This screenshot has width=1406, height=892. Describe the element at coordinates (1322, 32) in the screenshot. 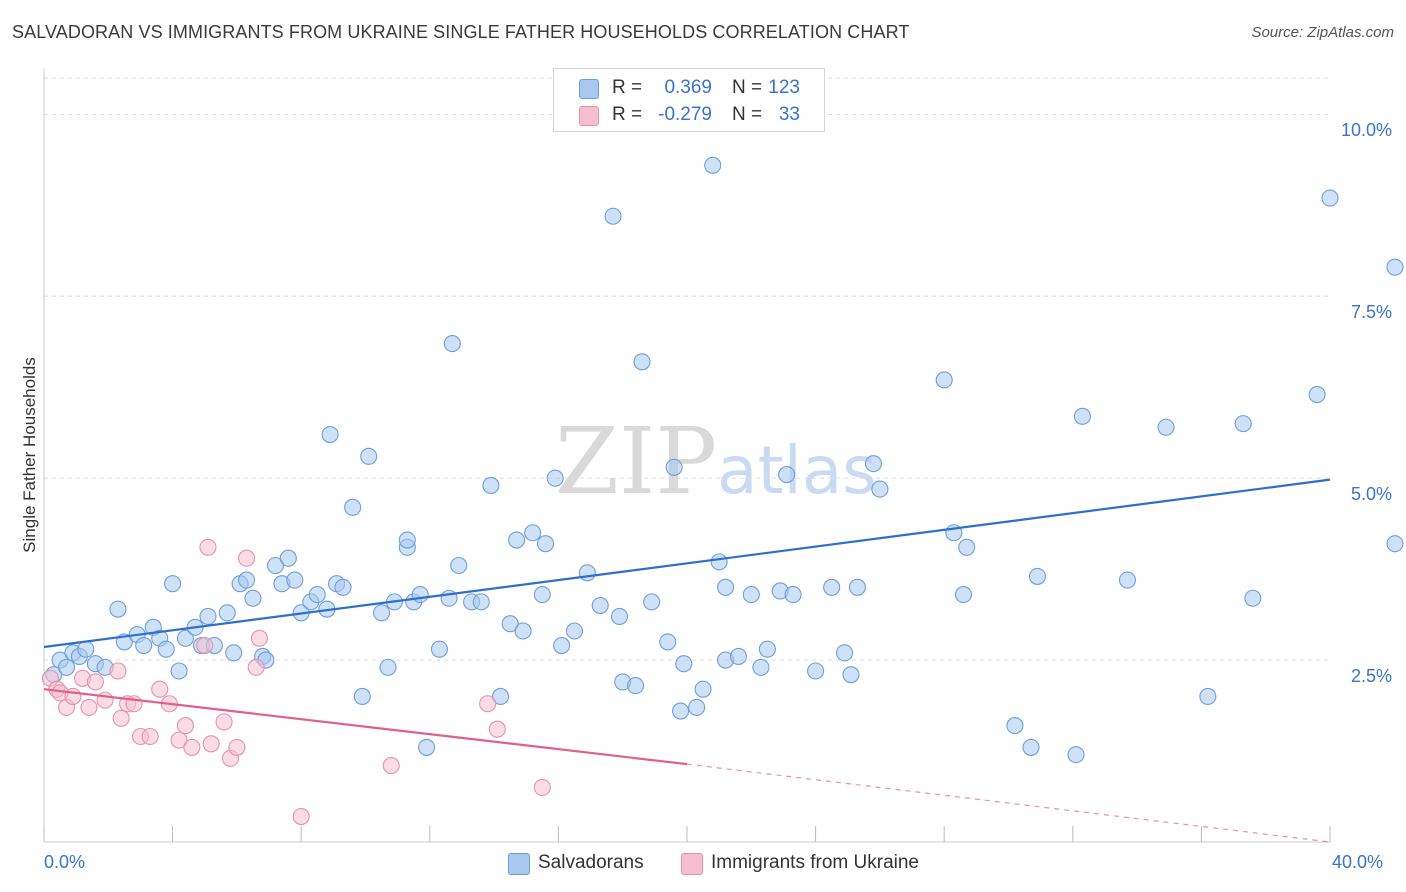

I see `source-note: Source: ZipAtlas.com` at that location.